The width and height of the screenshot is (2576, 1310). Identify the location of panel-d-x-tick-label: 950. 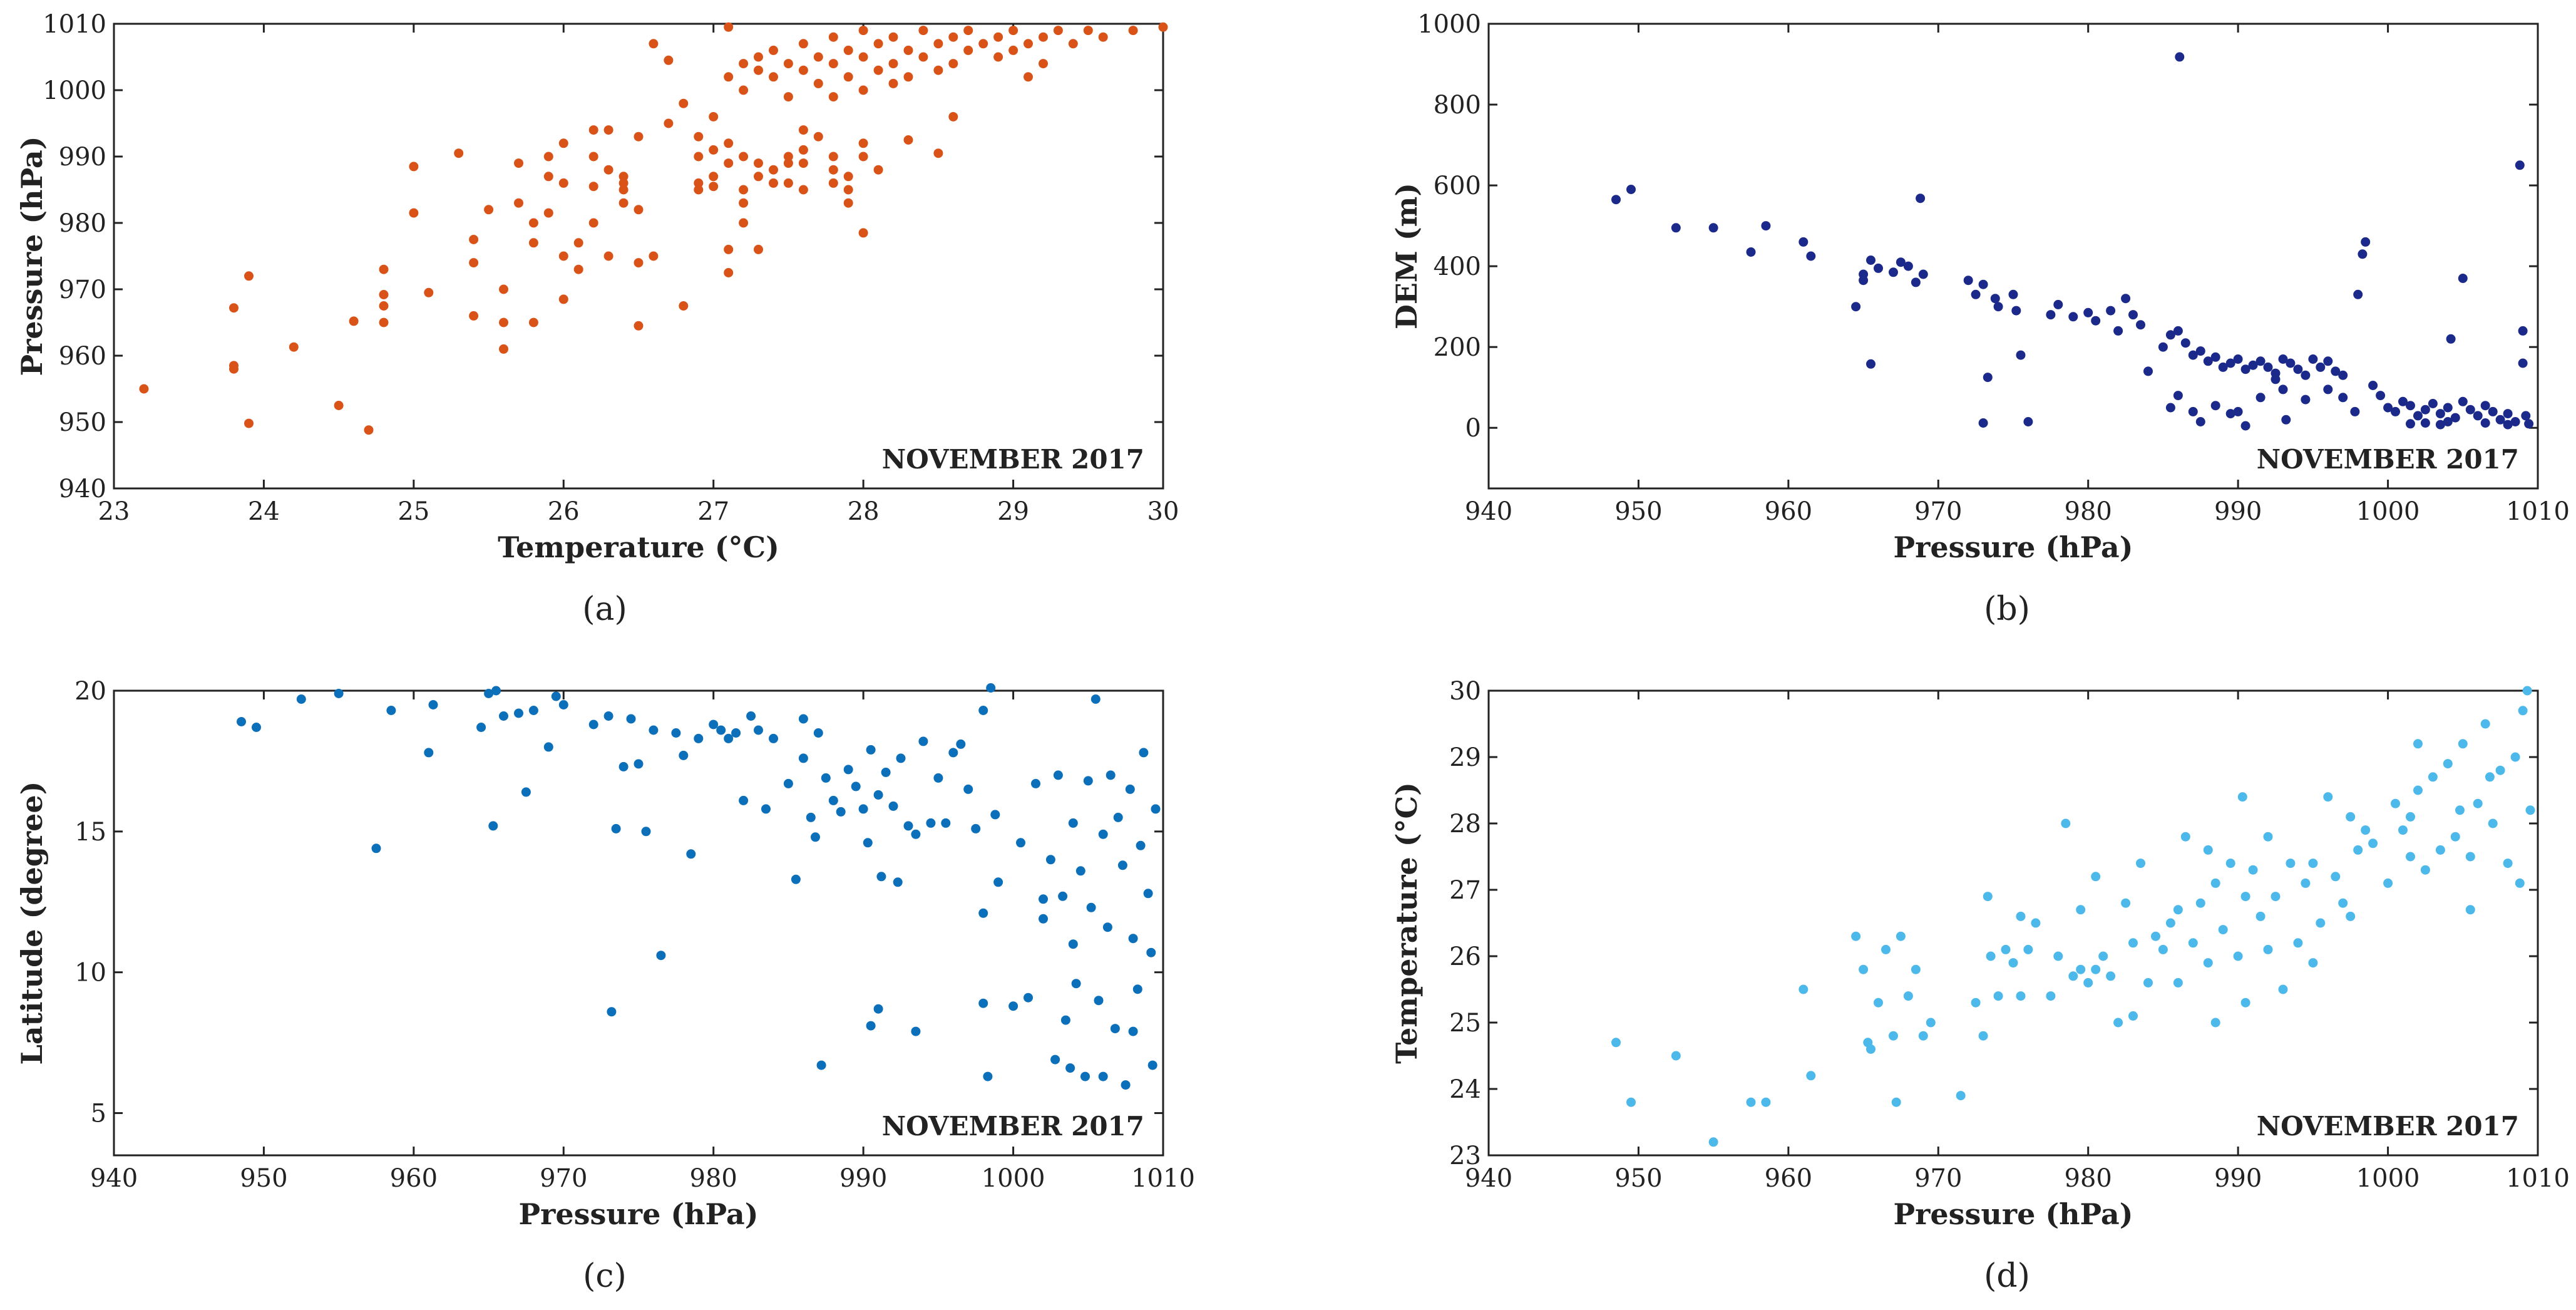
(1638, 1178).